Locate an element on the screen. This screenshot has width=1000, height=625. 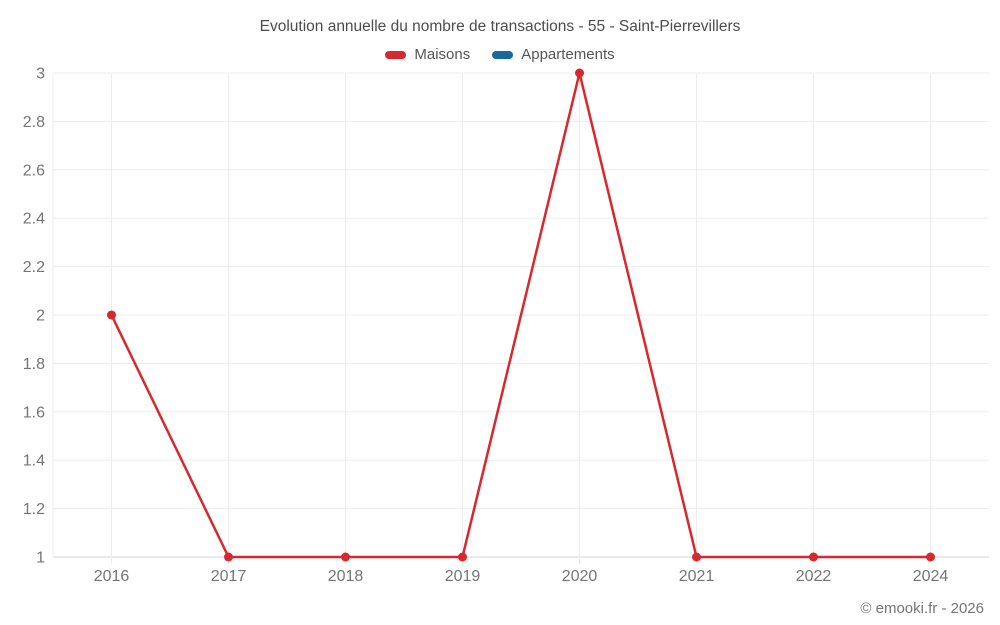
y-tick-label: 2.2 is located at coordinates (34, 267).